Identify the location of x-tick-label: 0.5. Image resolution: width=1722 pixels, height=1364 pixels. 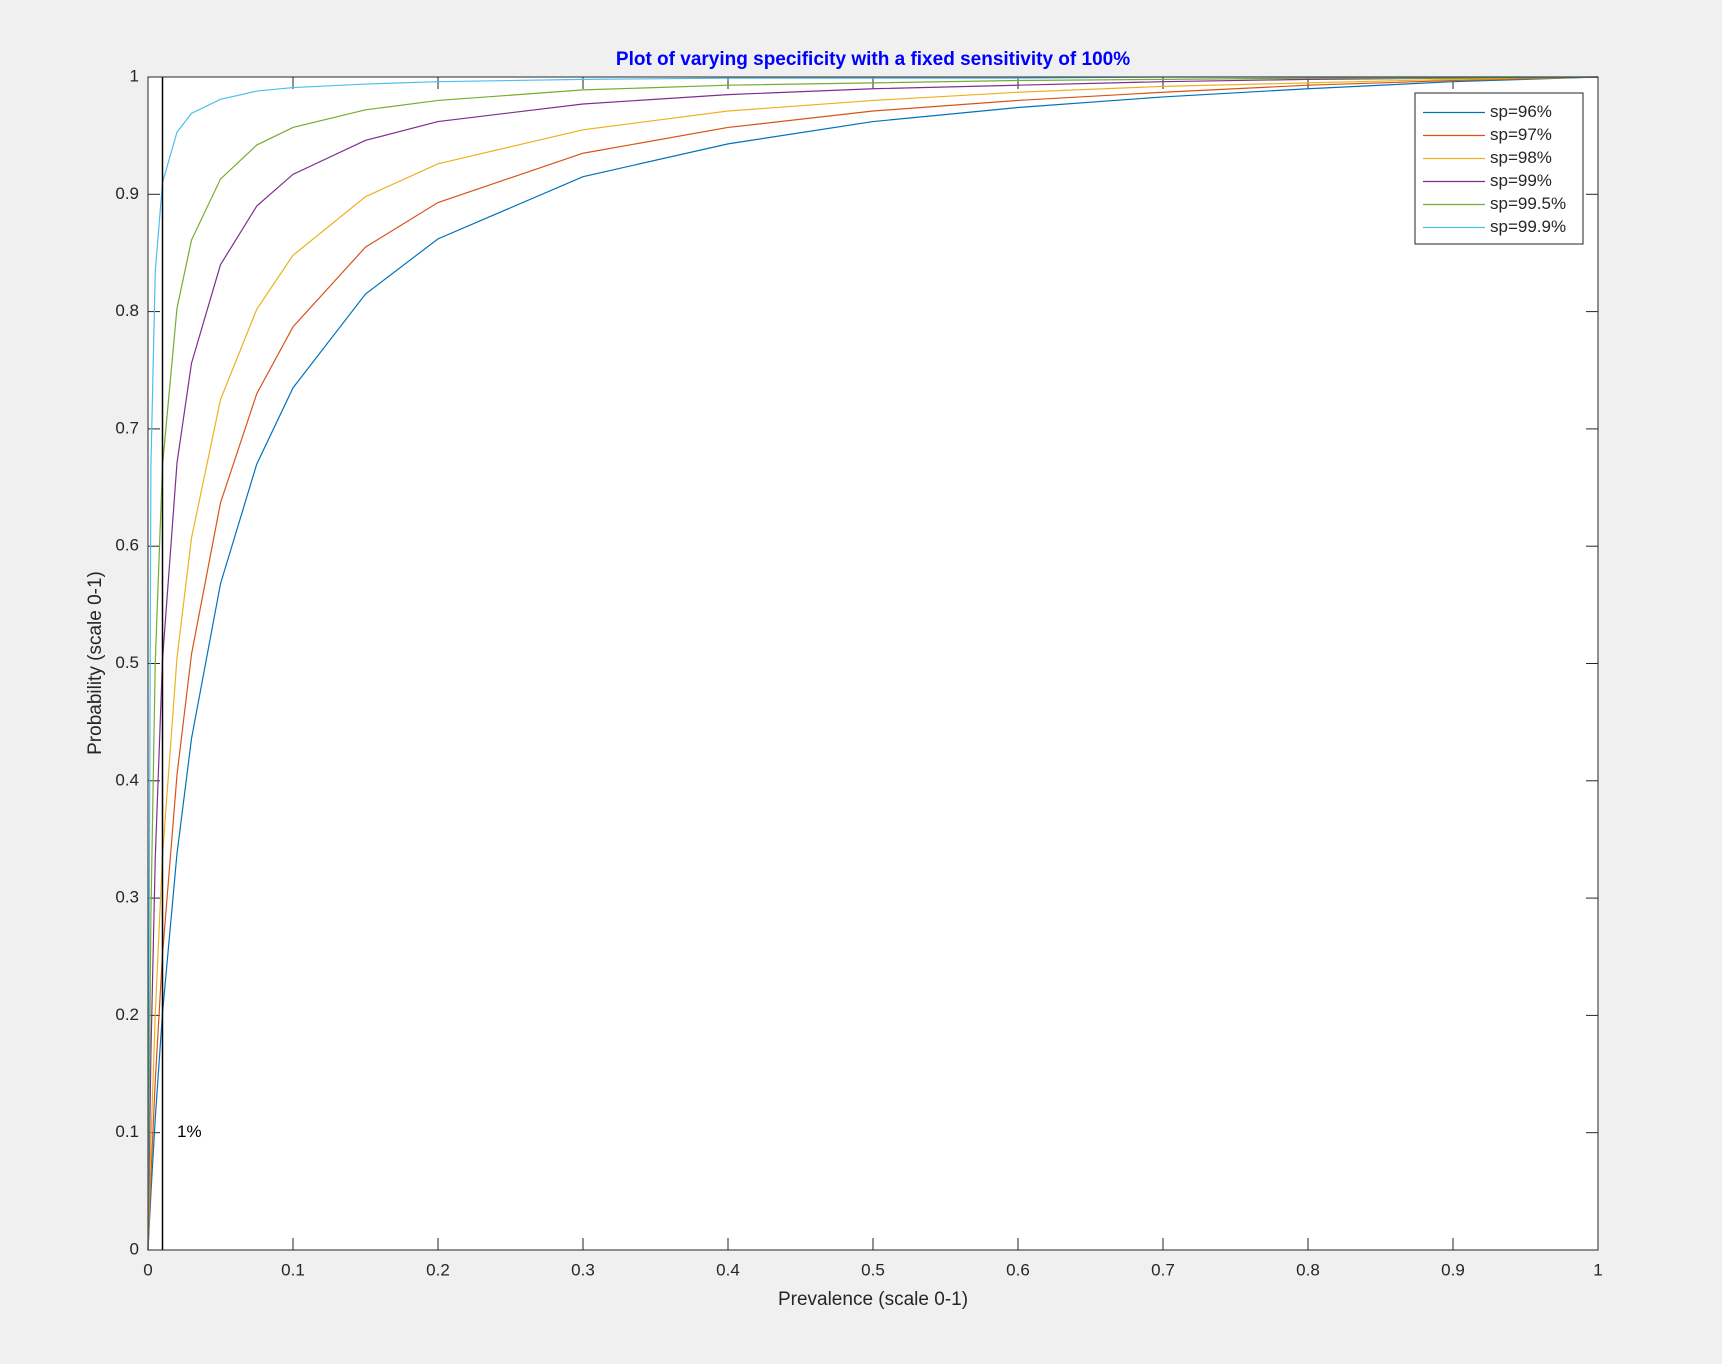
(873, 1269).